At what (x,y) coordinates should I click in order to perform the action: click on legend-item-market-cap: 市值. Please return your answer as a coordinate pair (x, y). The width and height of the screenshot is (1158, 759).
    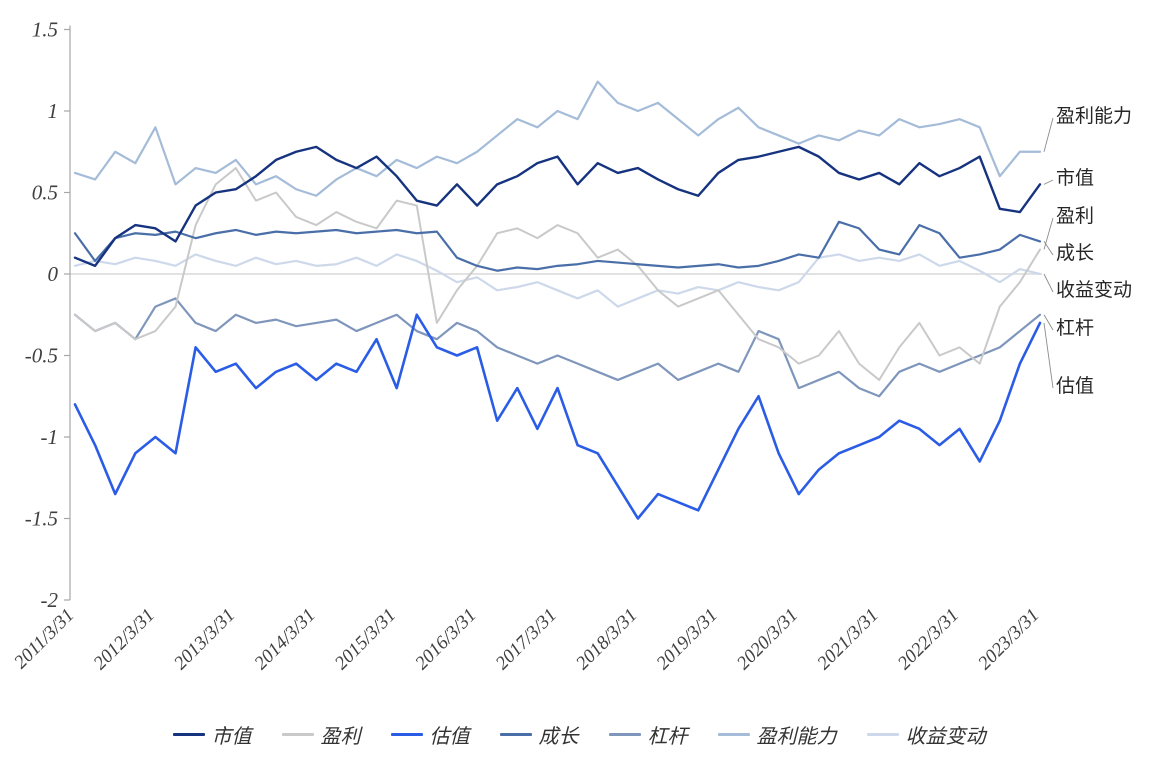
    Looking at the image, I should click on (212, 734).